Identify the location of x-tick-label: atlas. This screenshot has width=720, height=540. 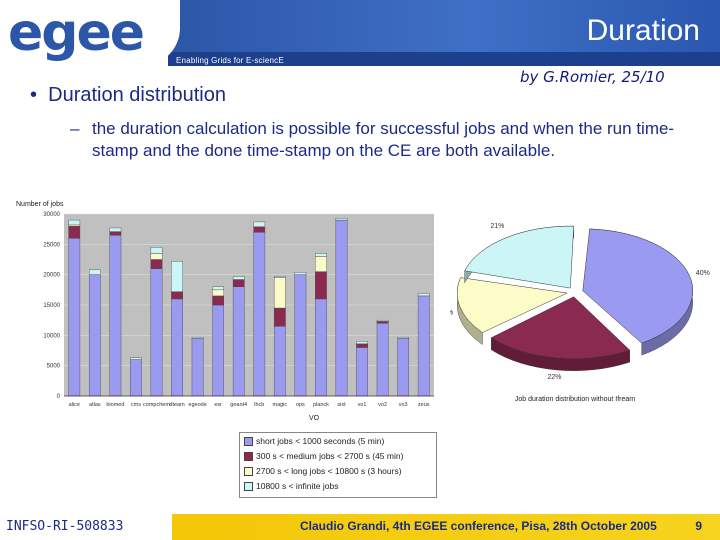
(95, 405).